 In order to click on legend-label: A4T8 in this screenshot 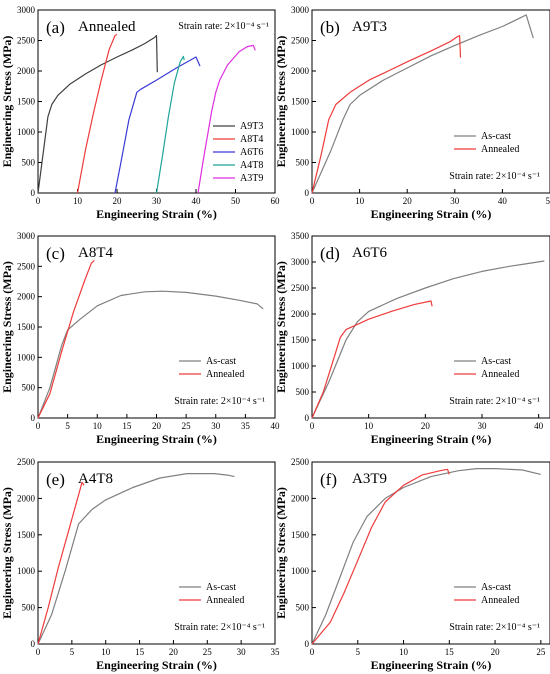, I will do `click(251, 165)`.